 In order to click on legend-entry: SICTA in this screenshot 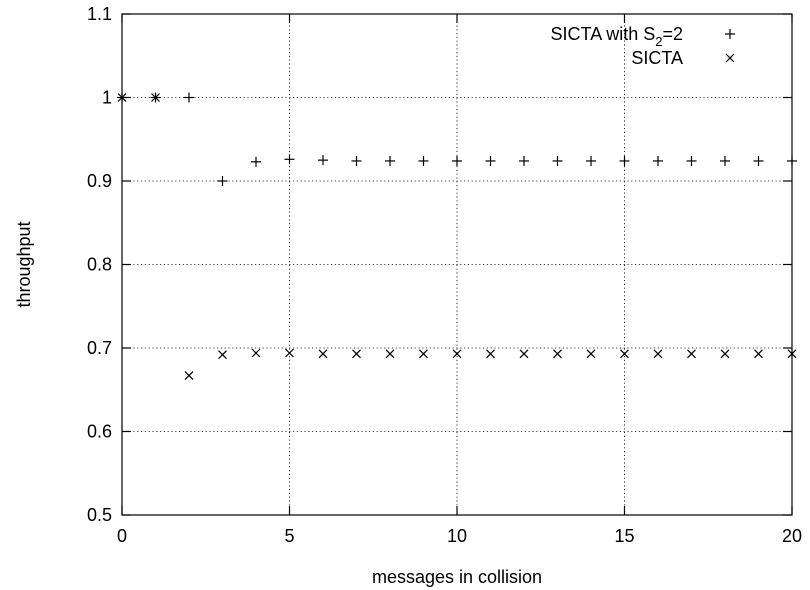, I will do `click(683, 58)`.